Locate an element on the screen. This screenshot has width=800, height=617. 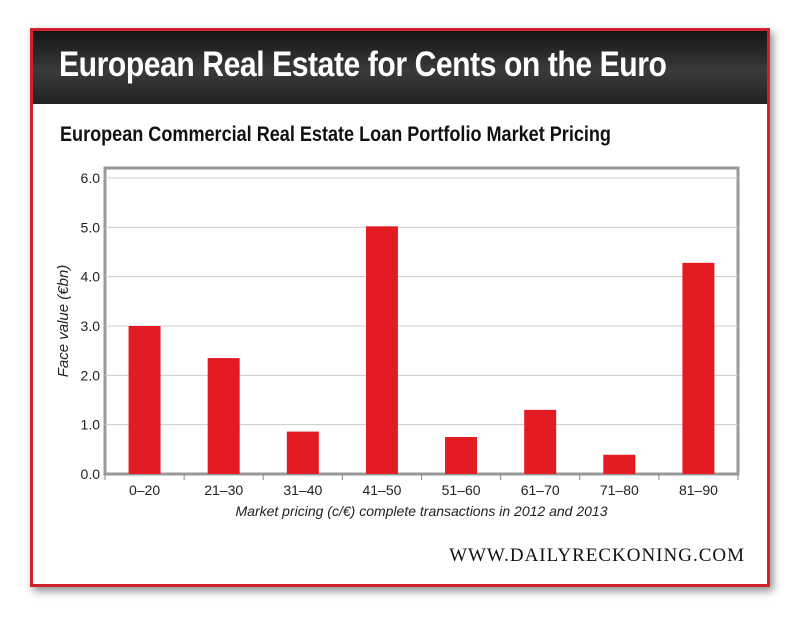
x-tick-label: 51–60 is located at coordinates (461, 490).